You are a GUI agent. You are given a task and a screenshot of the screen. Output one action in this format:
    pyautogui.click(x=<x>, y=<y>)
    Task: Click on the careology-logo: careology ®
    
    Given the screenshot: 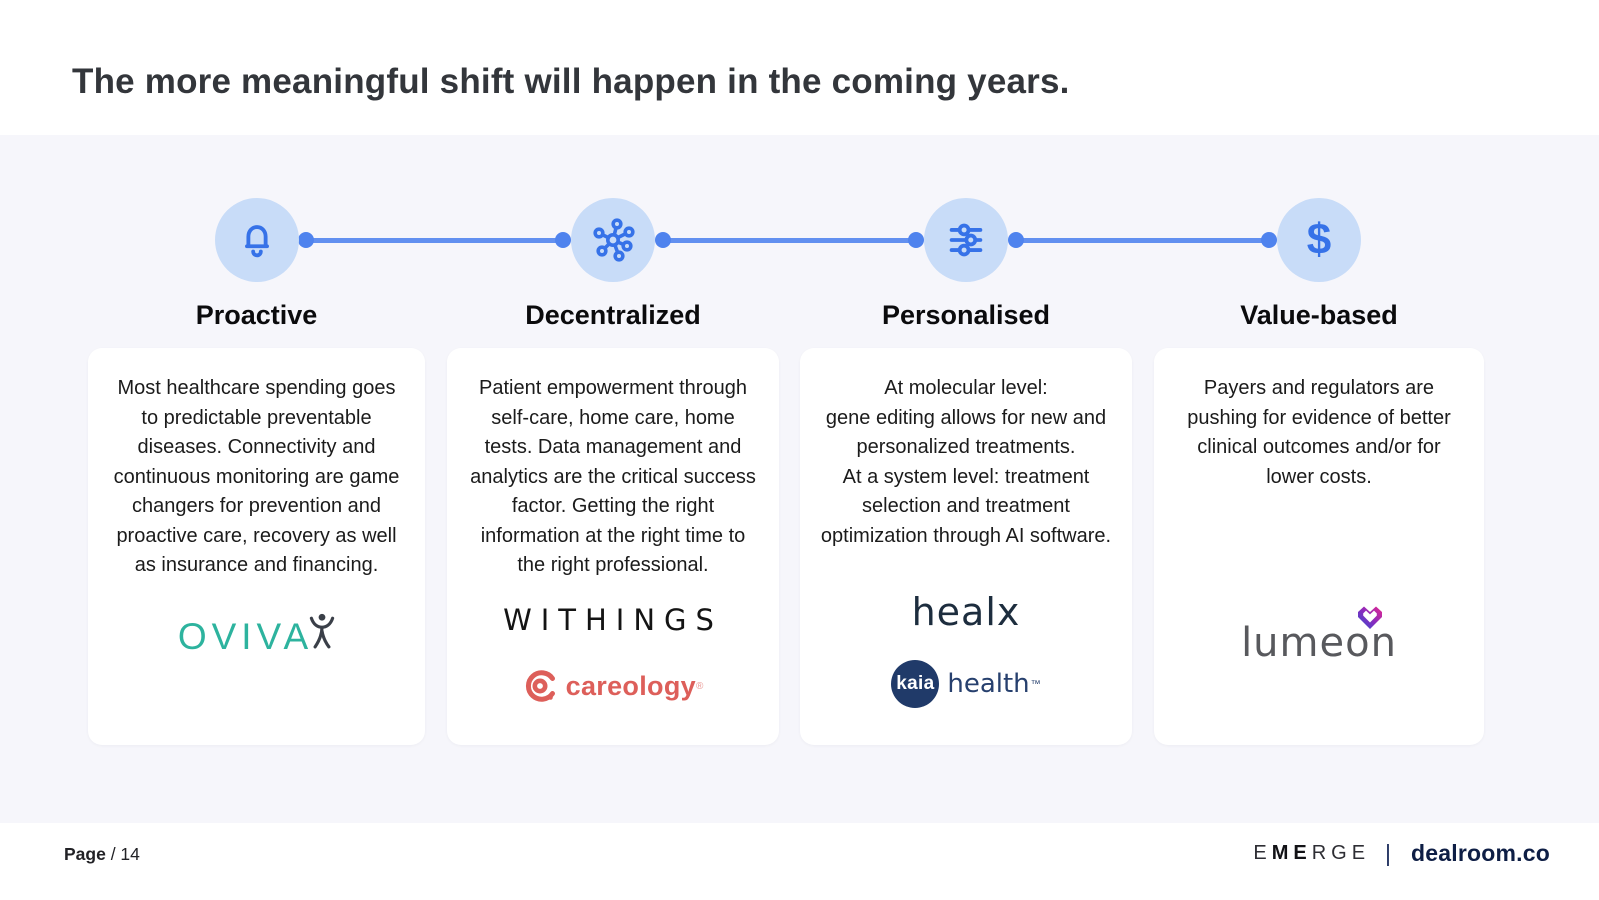 What is the action you would take?
    pyautogui.click(x=613, y=686)
    